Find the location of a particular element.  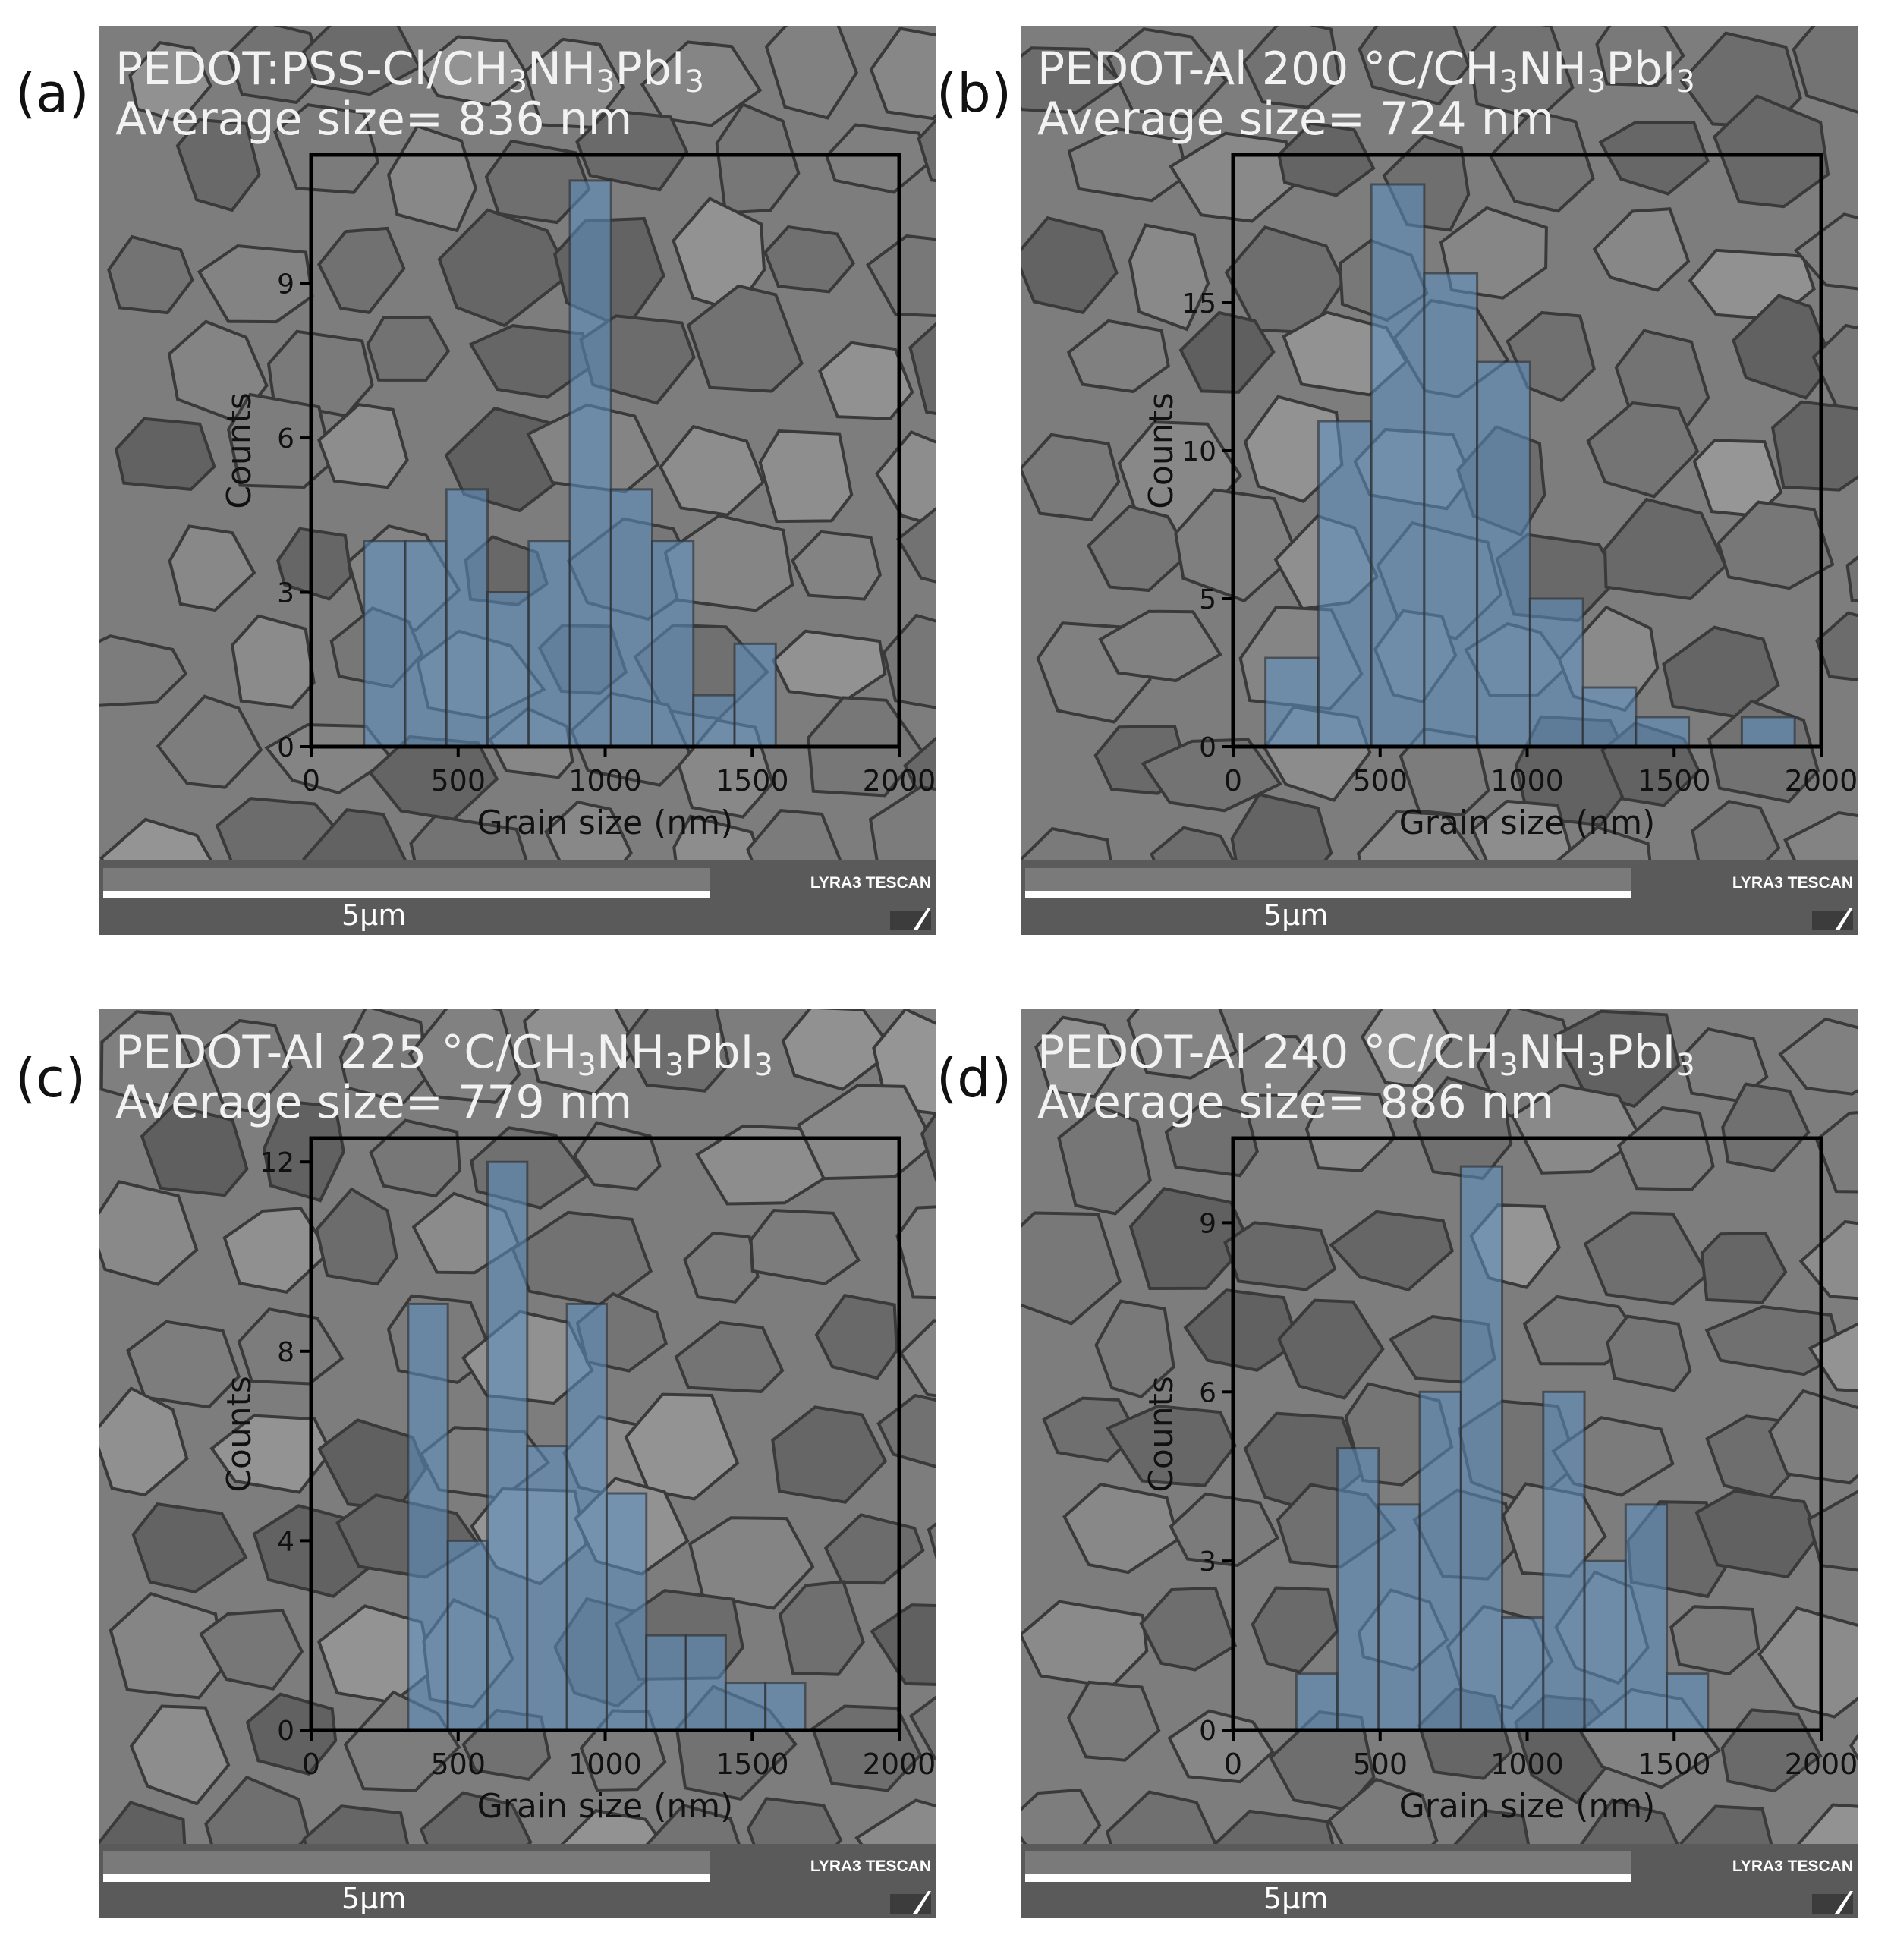

x-tick-label: 1500 is located at coordinates (752, 1764).